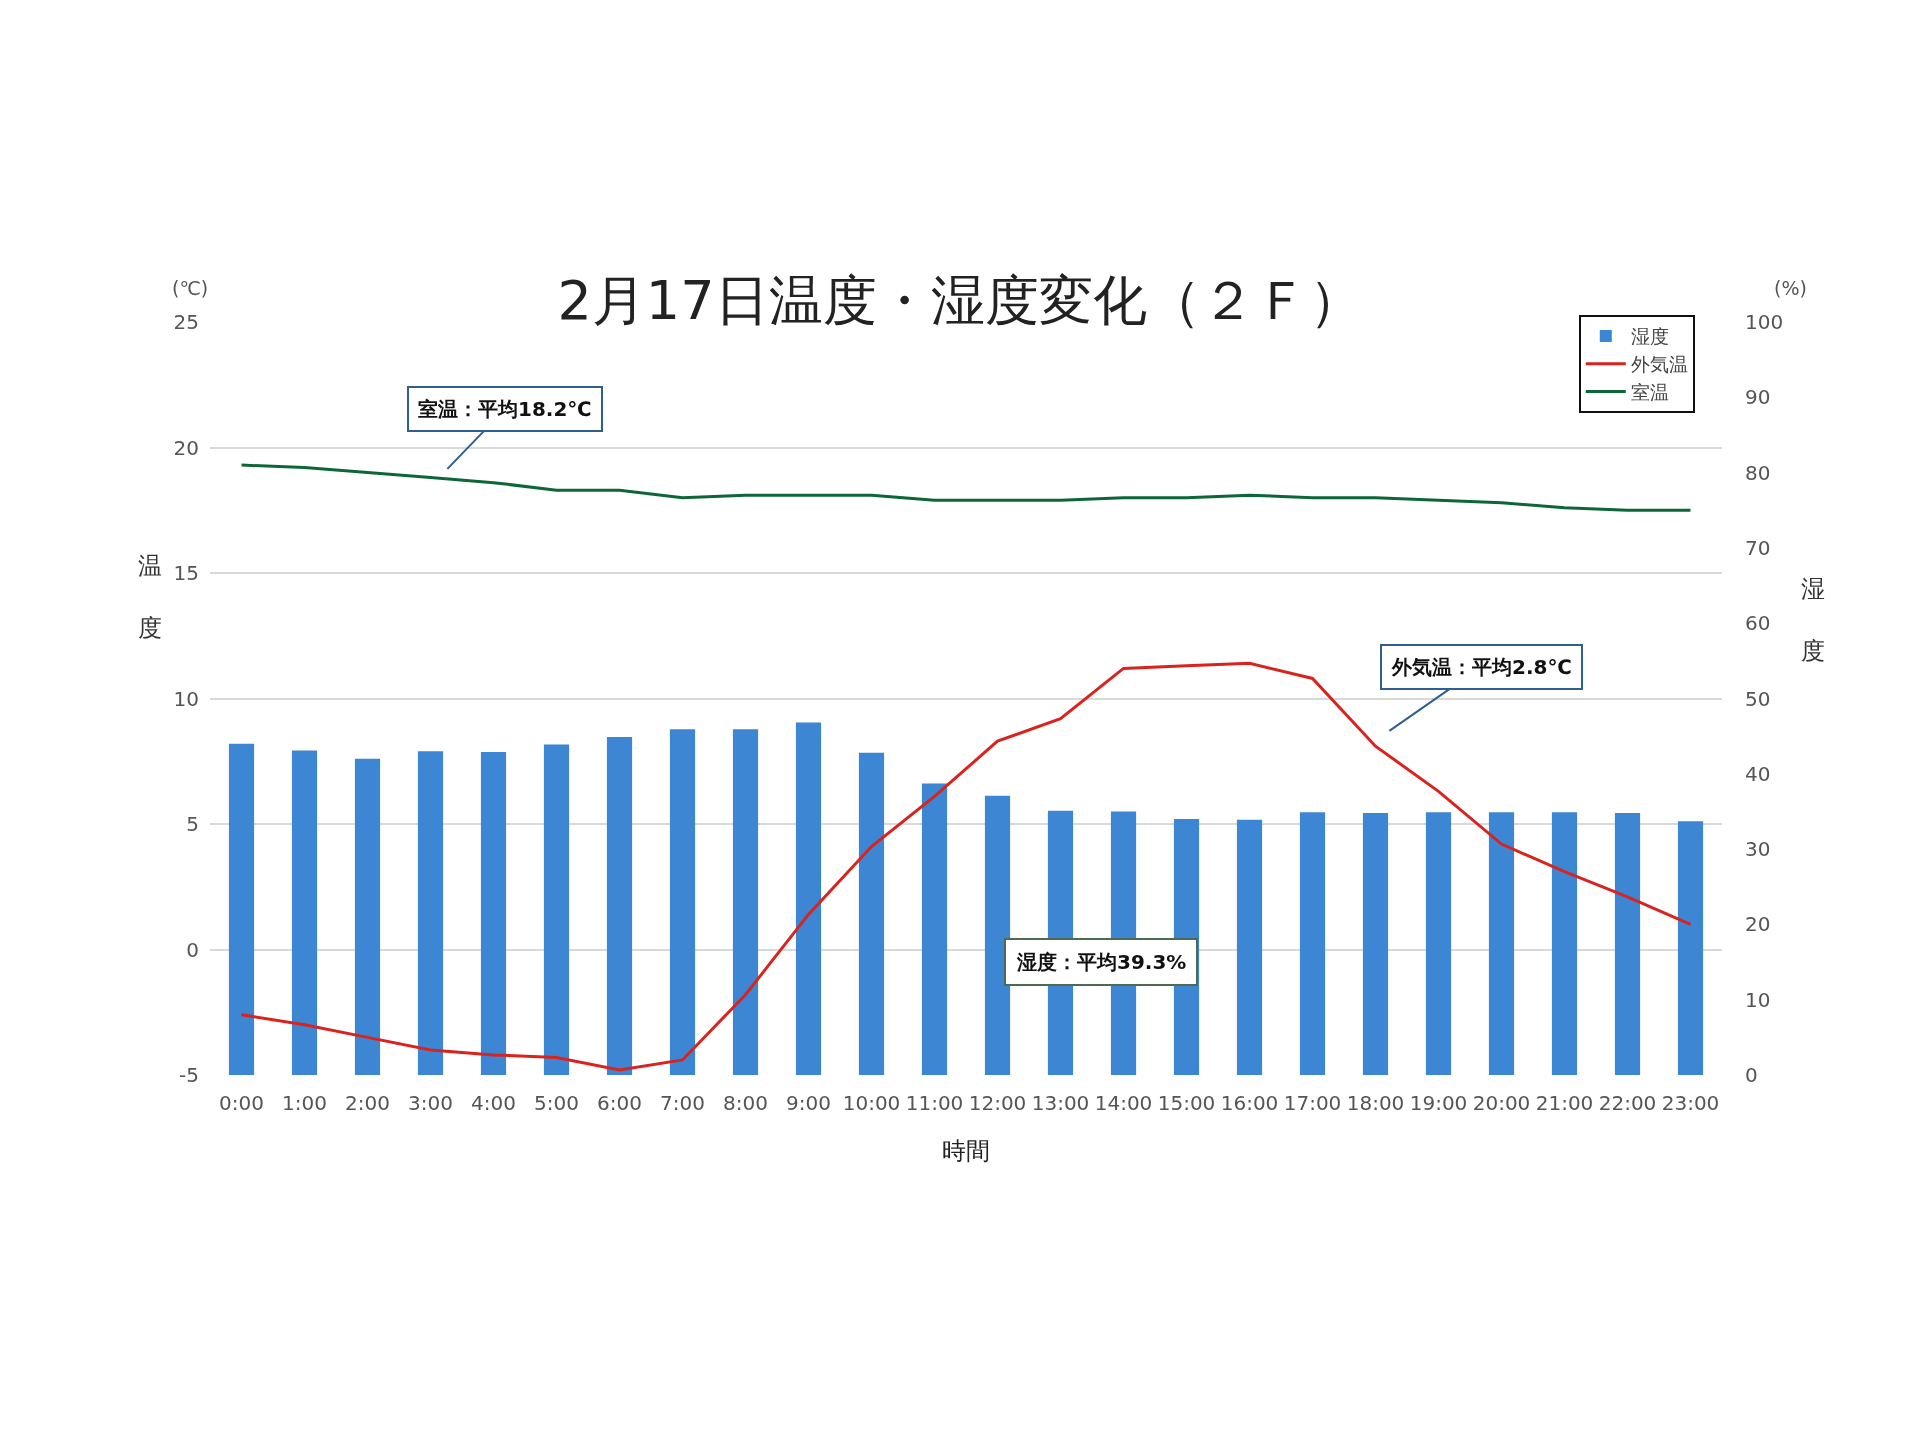 The width and height of the screenshot is (1920, 1440). What do you see at coordinates (1659, 364) in the screenshot?
I see `legend-label: 外気温` at bounding box center [1659, 364].